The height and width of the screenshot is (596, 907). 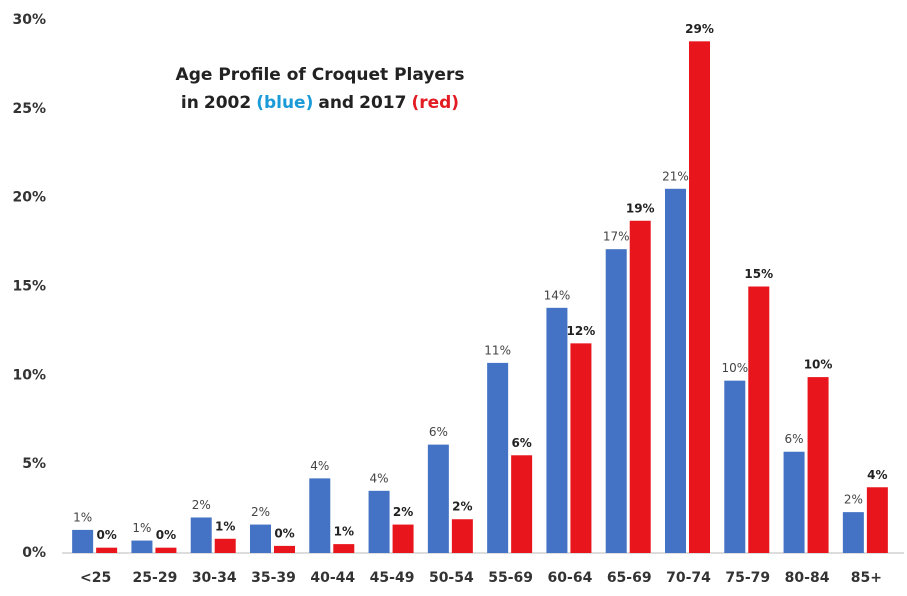 What do you see at coordinates (629, 578) in the screenshot?
I see `x-tick-label: 65-69` at bounding box center [629, 578].